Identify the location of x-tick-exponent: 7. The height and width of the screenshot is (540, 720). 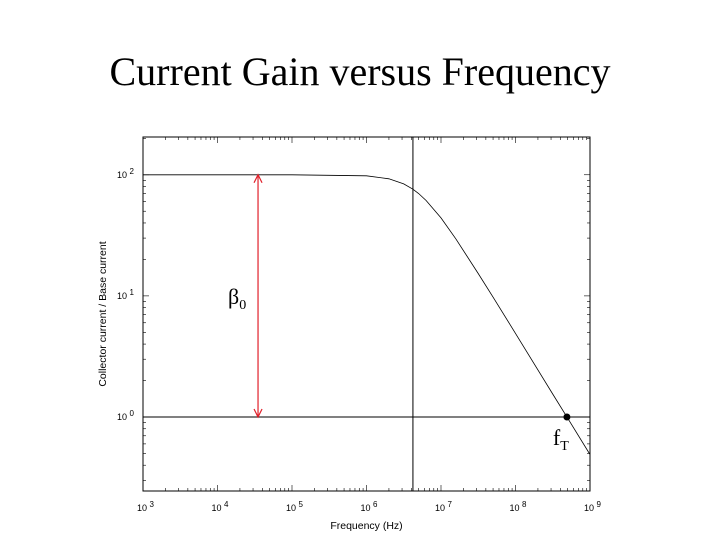
(450, 504).